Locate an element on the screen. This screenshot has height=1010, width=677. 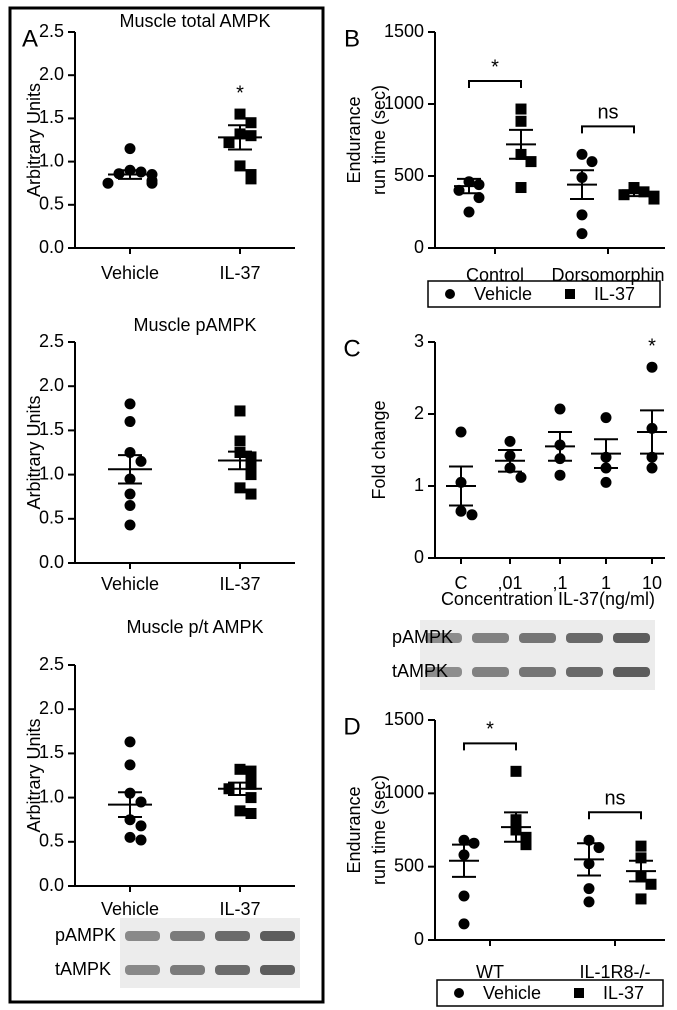
y-tick-label: 1500 is located at coordinates (404, 31).